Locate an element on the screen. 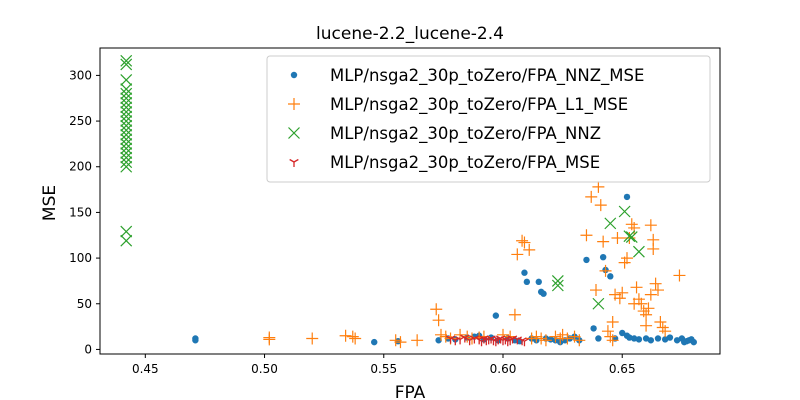 Image resolution: width=800 pixels, height=400 pixels. y-tick-label: 250 is located at coordinates (80, 121).